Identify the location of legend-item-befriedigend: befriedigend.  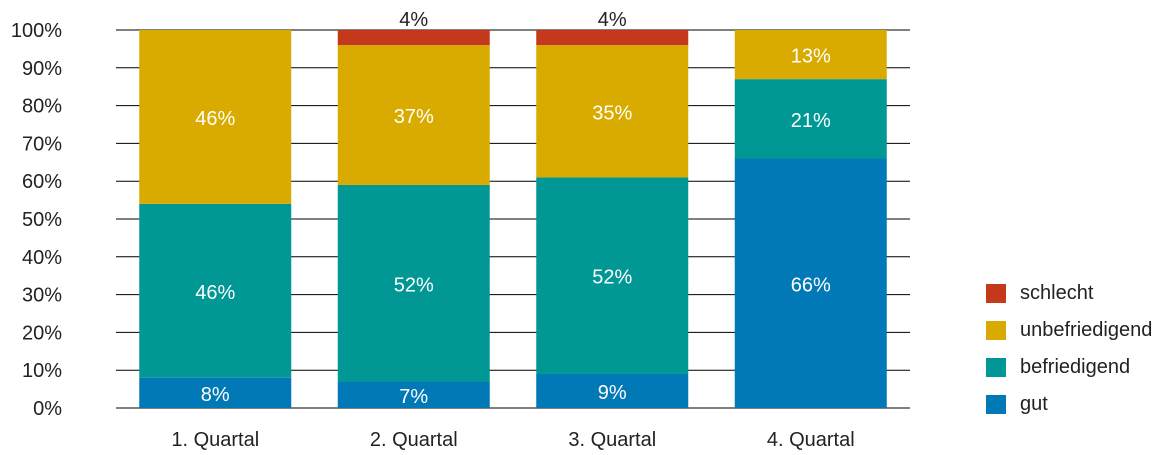
(1069, 367).